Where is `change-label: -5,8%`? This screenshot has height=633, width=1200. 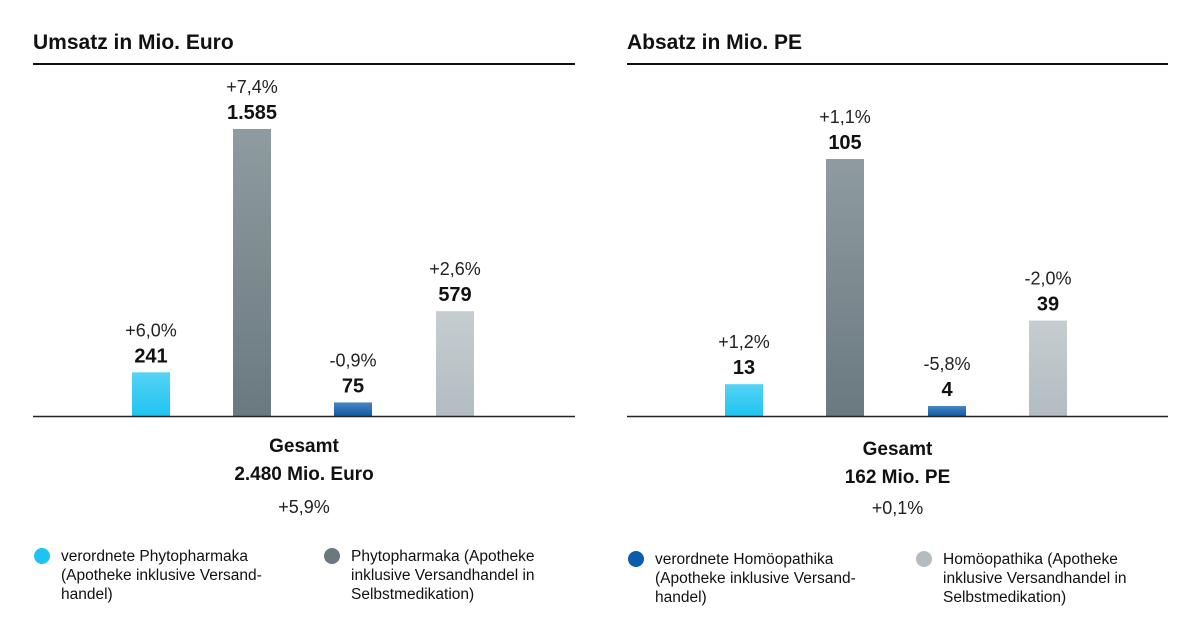 change-label: -5,8% is located at coordinates (946, 364).